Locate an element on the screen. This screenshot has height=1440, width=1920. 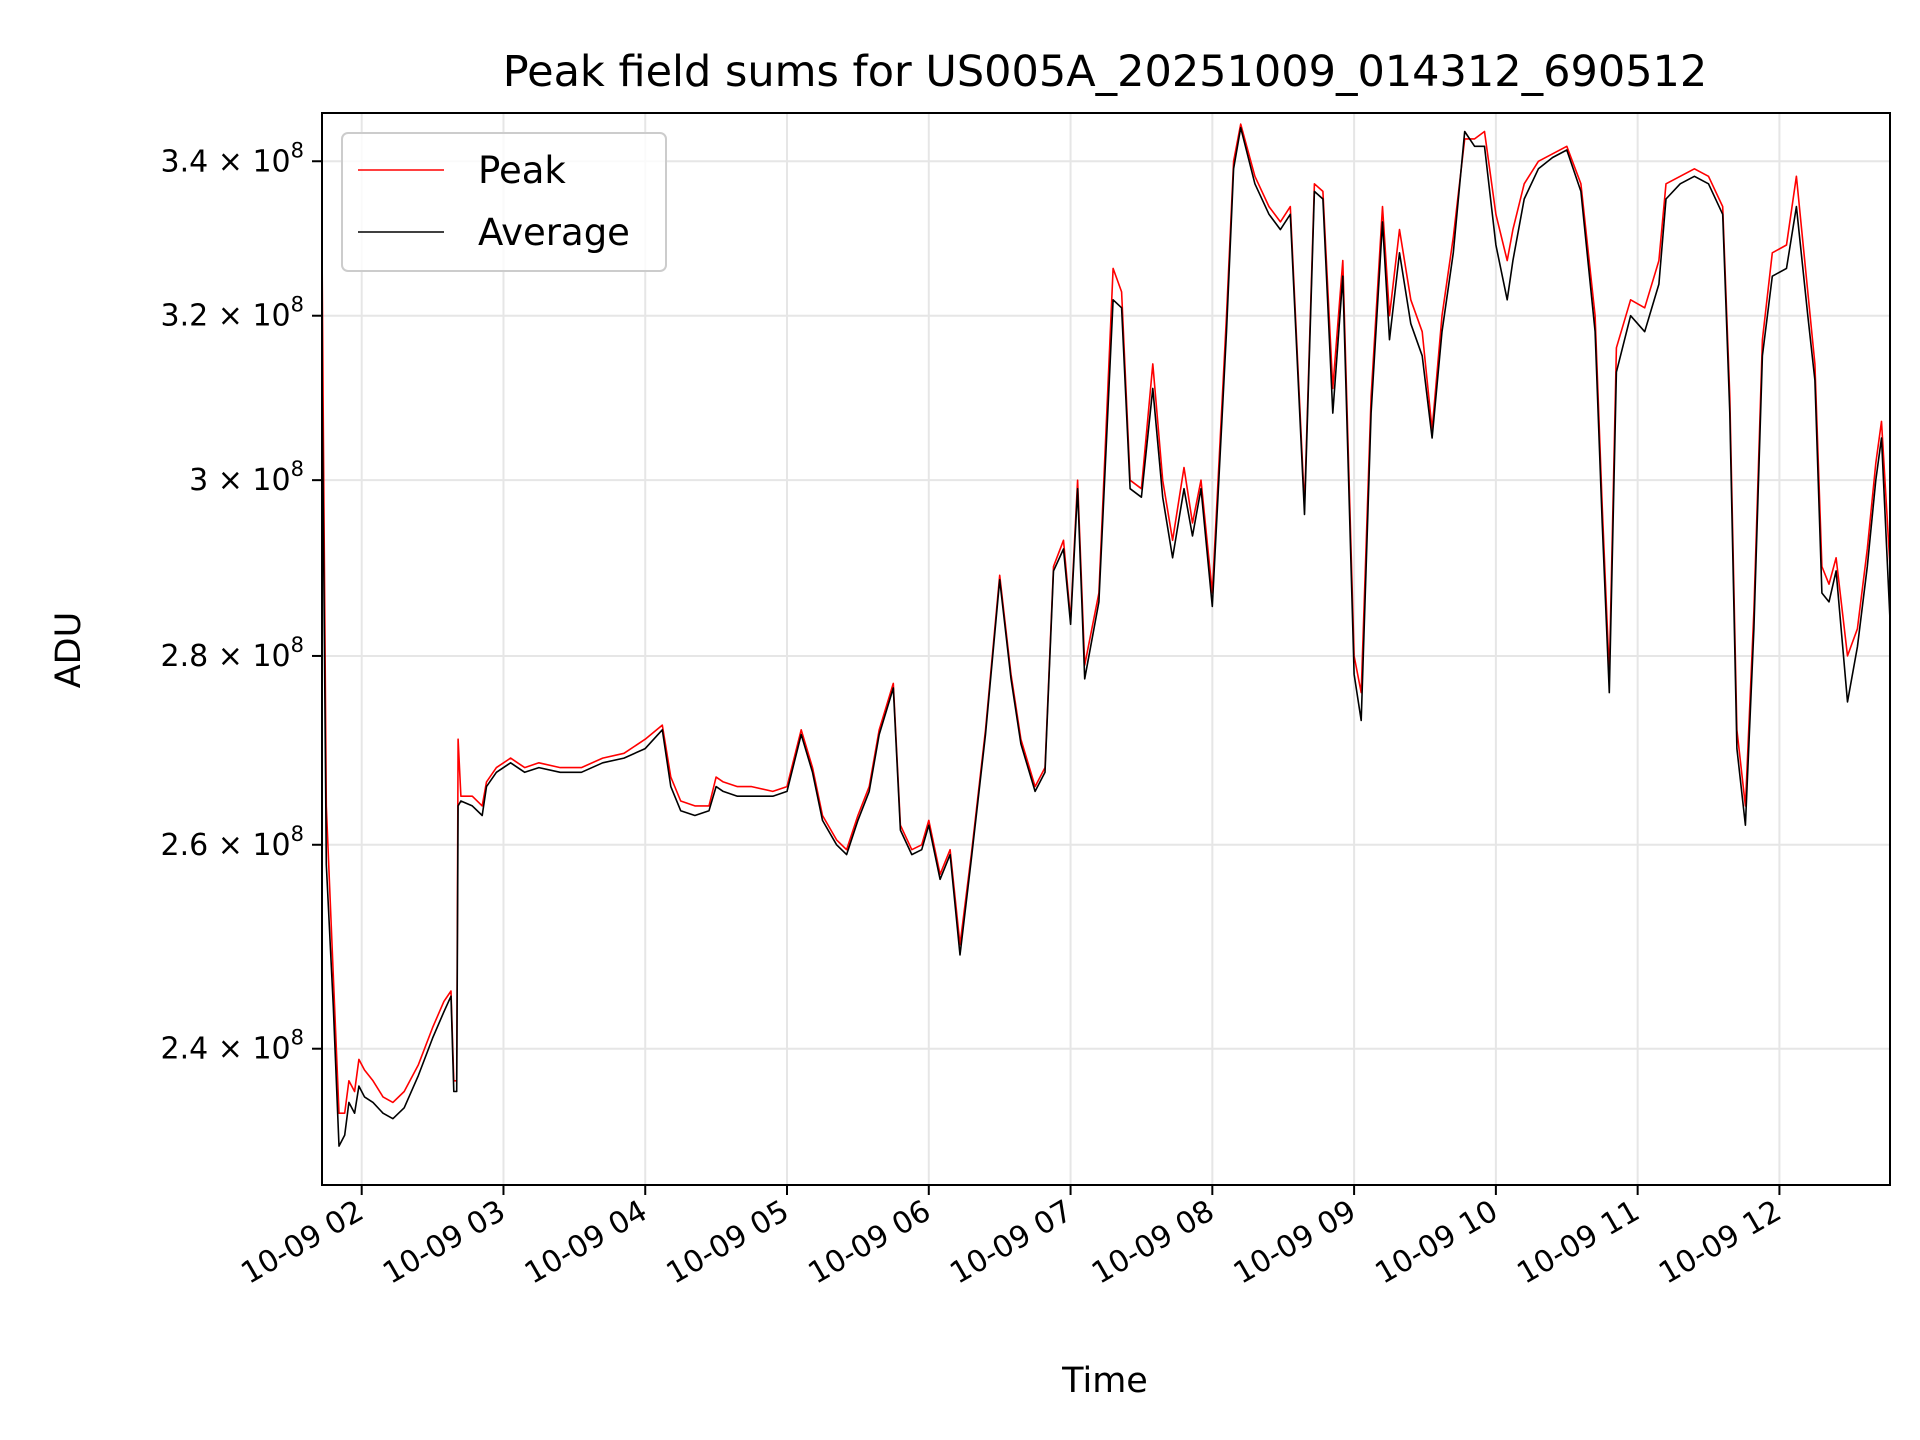
y-axis-label: ADU is located at coordinates (69, 650).